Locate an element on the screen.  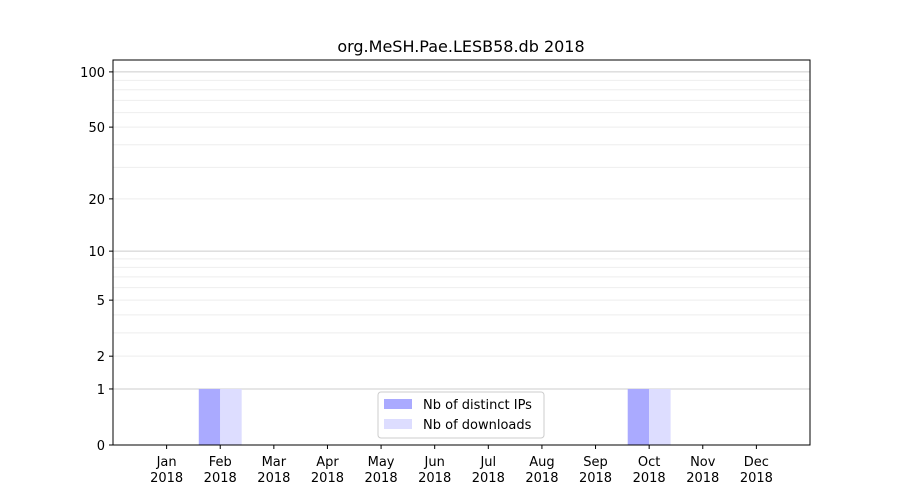
x-tick-label: Oct 2018 is located at coordinates (649, 470).